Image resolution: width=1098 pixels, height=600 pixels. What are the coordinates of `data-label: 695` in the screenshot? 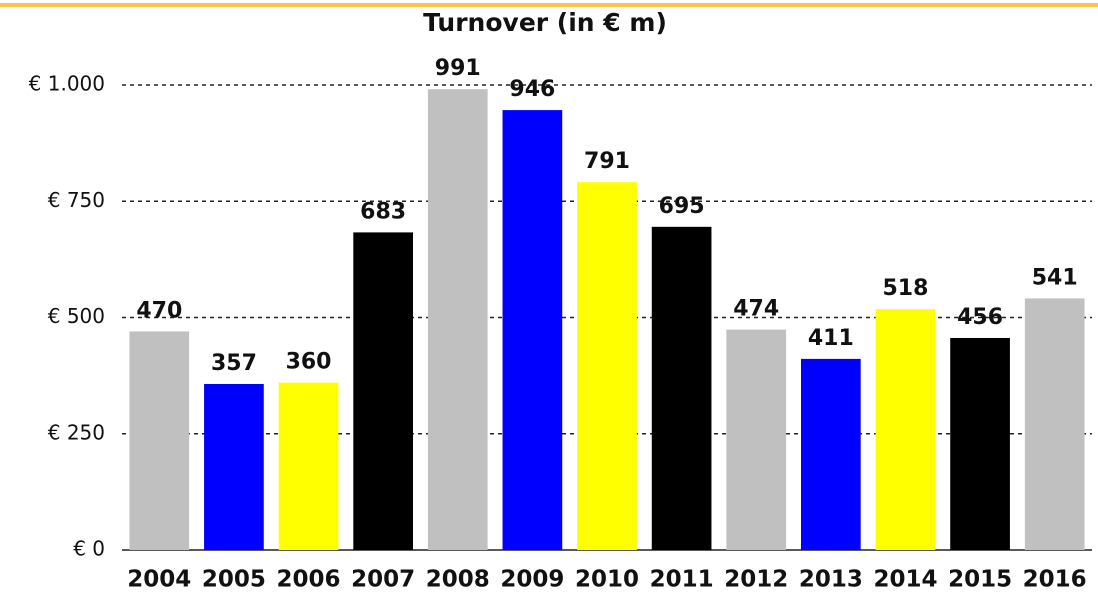 It's located at (682, 206).